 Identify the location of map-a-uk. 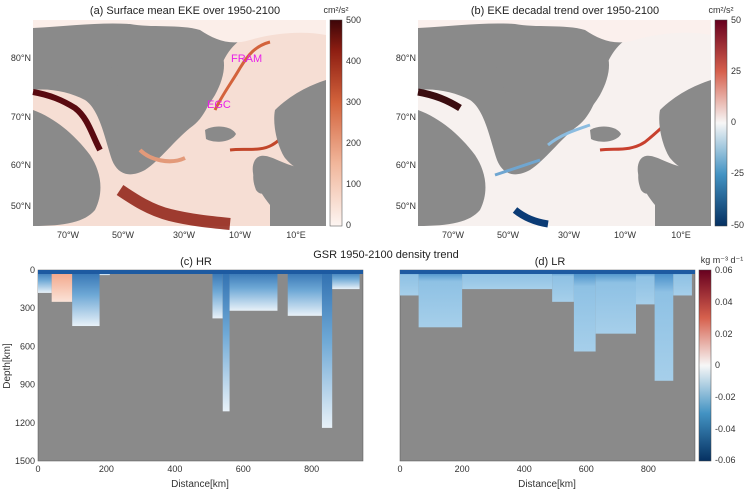
(262, 178).